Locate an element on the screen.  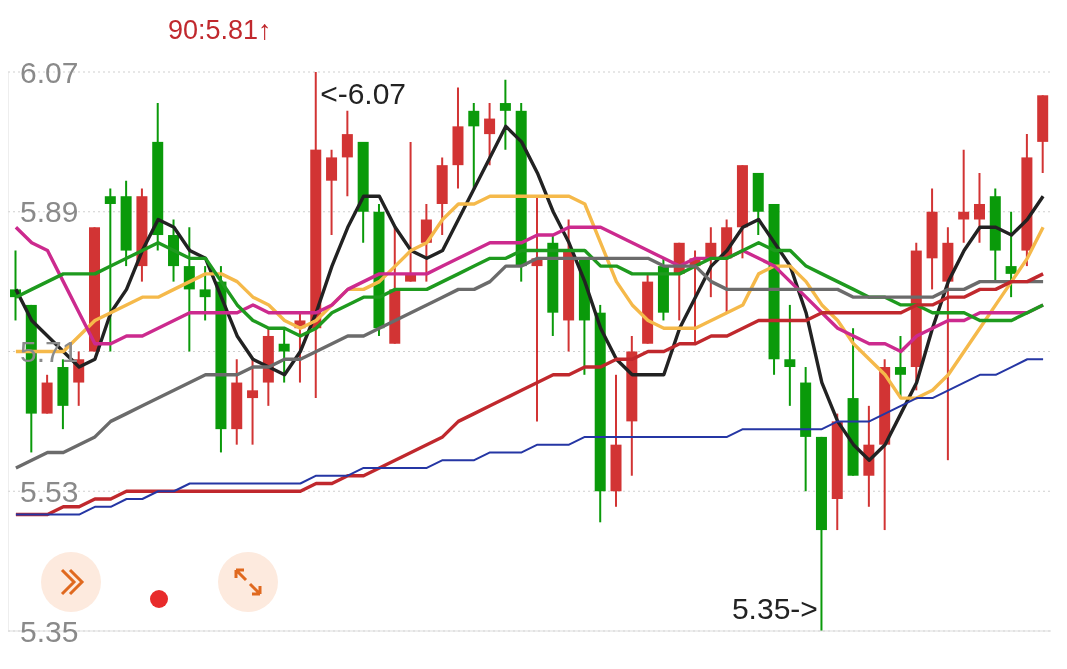
y-tick-label: 5.53 is located at coordinates (49, 491).